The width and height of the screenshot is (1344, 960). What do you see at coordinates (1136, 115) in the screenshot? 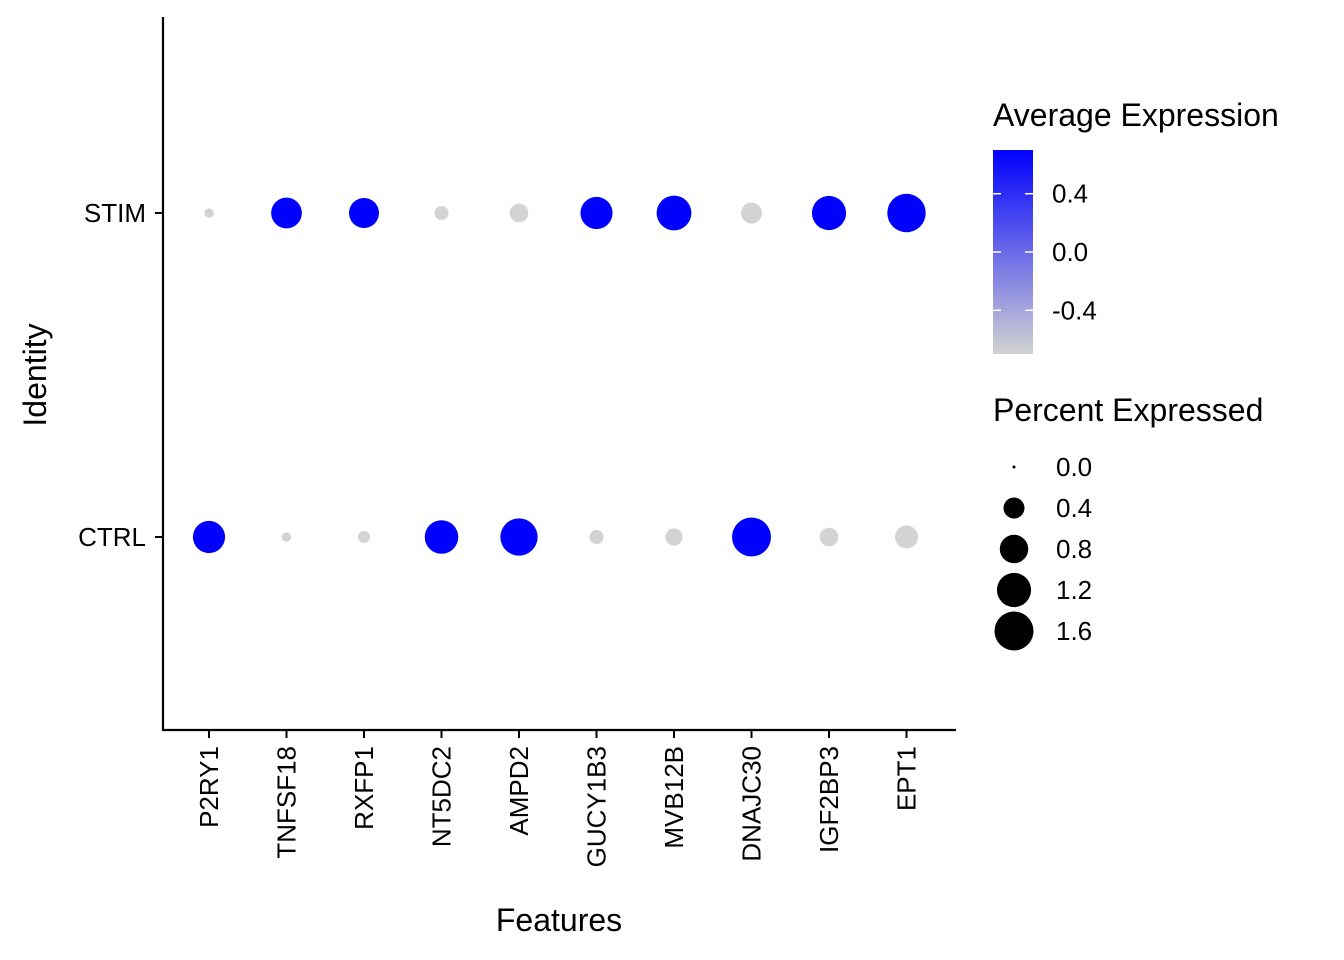
I see `color-legend-title: Average Expression` at bounding box center [1136, 115].